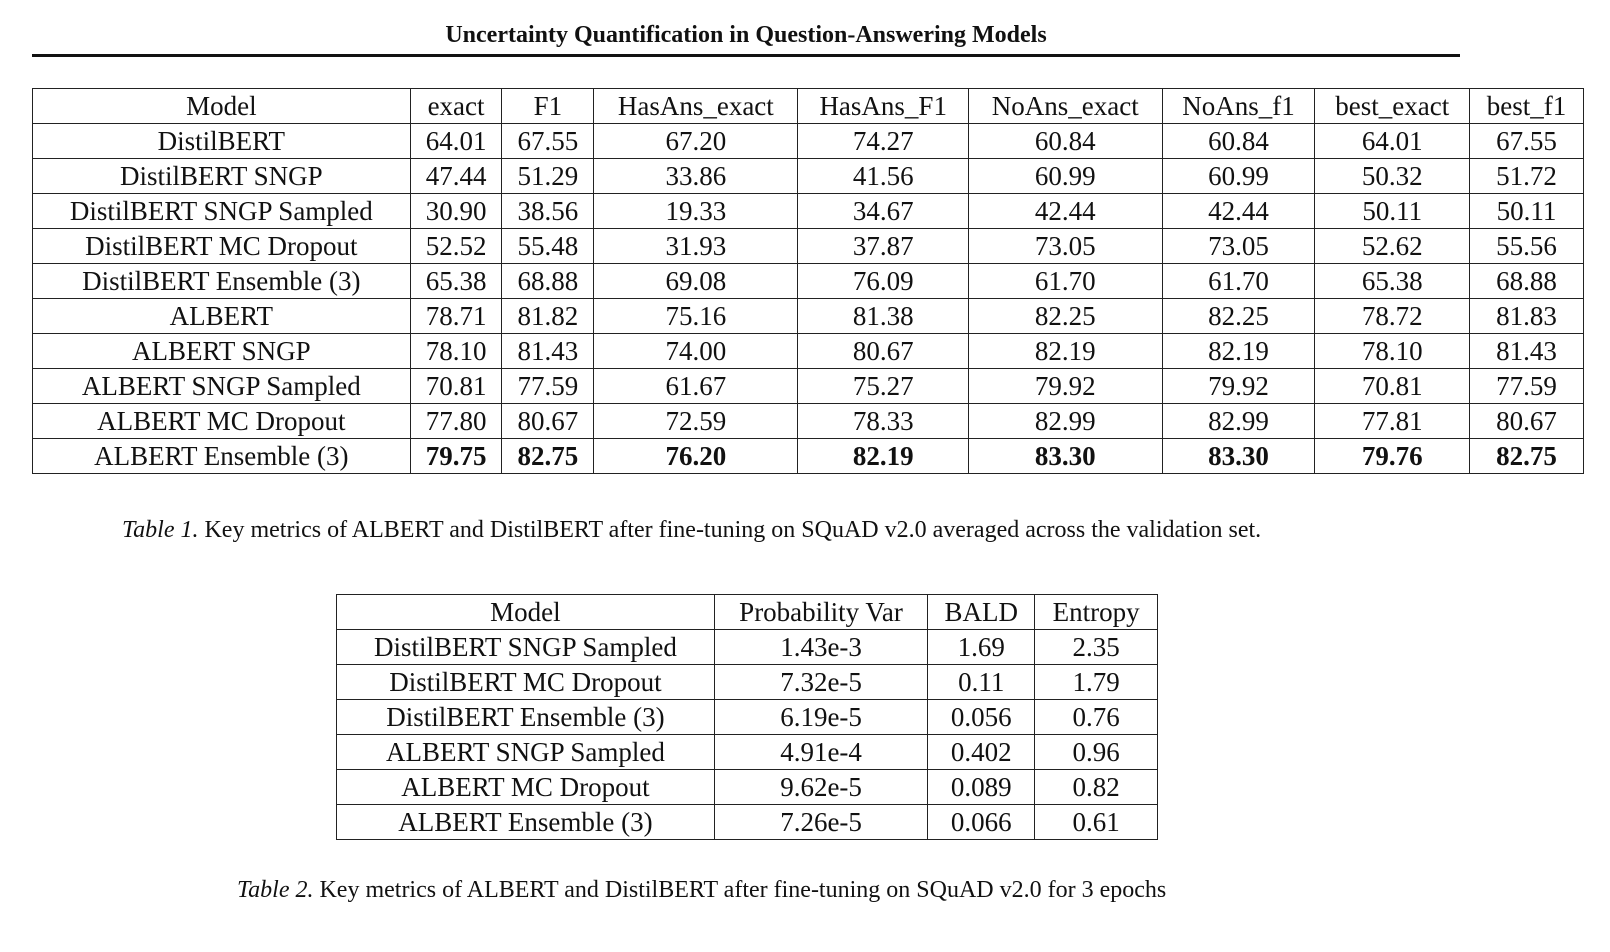 The width and height of the screenshot is (1610, 952). What do you see at coordinates (821, 717) in the screenshot?
I see `table-cell: 6.19e-5` at bounding box center [821, 717].